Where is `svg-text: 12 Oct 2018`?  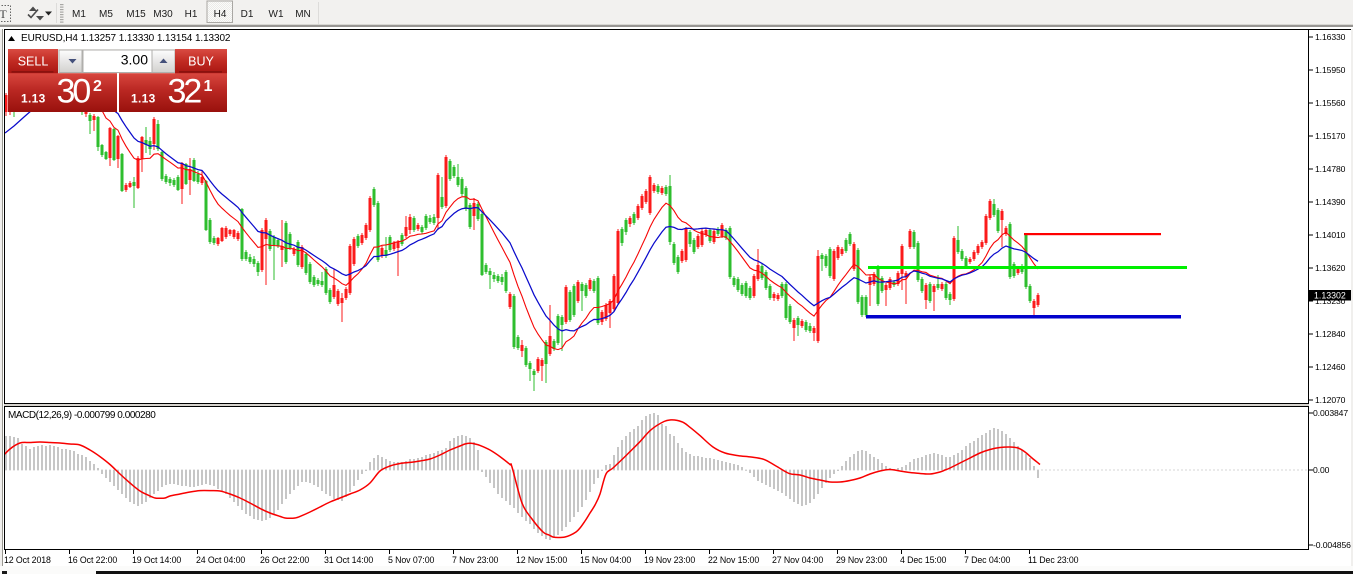
svg-text: 12 Oct 2018 is located at coordinates (27, 560).